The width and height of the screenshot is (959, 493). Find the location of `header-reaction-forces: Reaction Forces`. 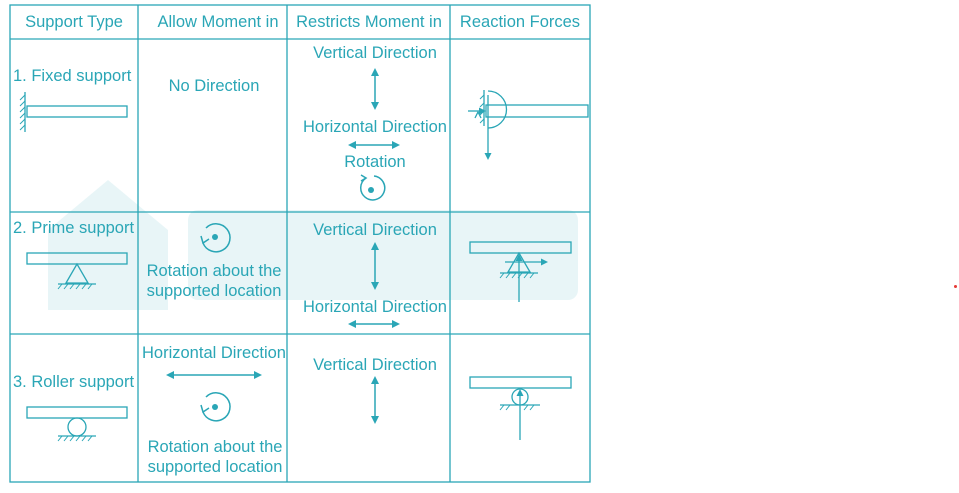

header-reaction-forces: Reaction Forces is located at coordinates (520, 22).